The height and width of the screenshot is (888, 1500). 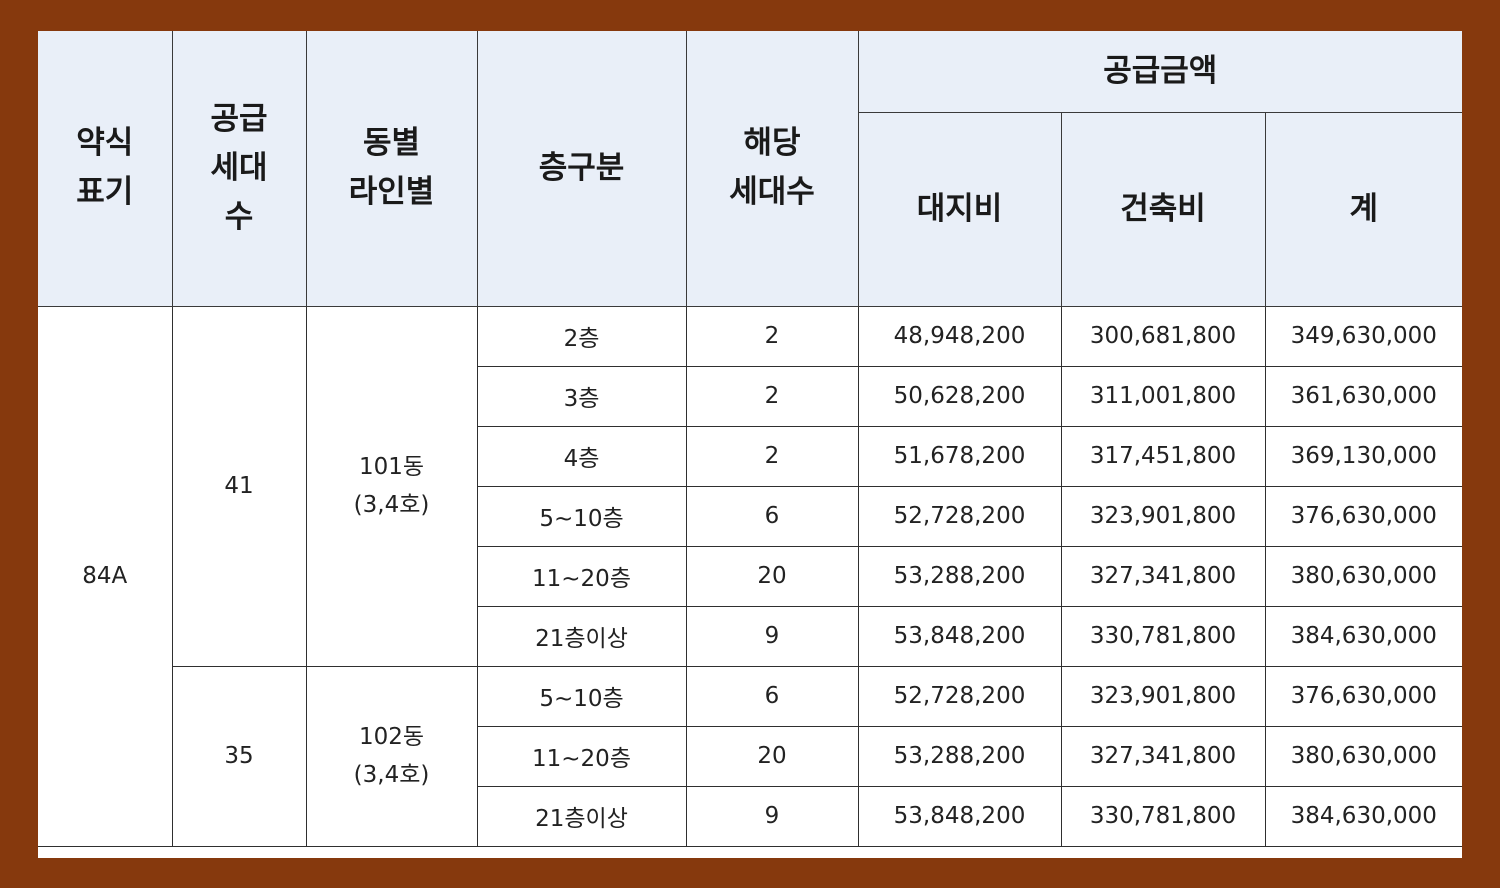 What do you see at coordinates (105, 169) in the screenshot?
I see `header-abbr: 약식 표기` at bounding box center [105, 169].